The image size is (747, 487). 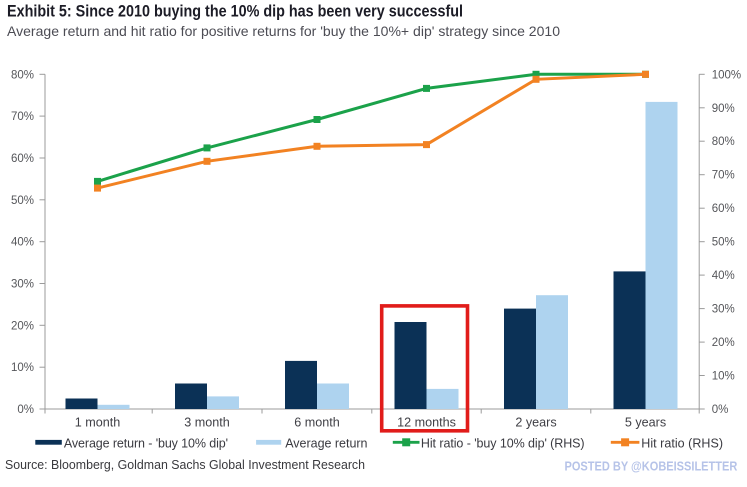 I want to click on svg-text: 5 years, so click(x=645, y=423).